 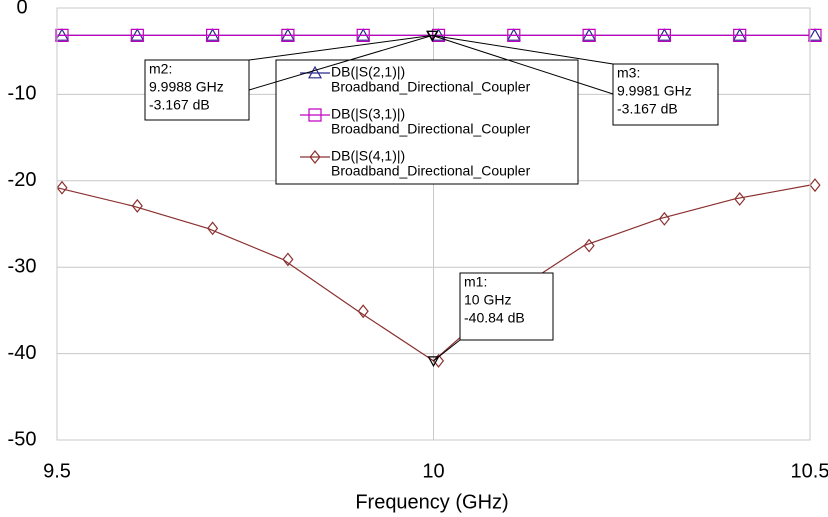 I want to click on legend-label: DB(|S(4,1)|), so click(x=368, y=156).